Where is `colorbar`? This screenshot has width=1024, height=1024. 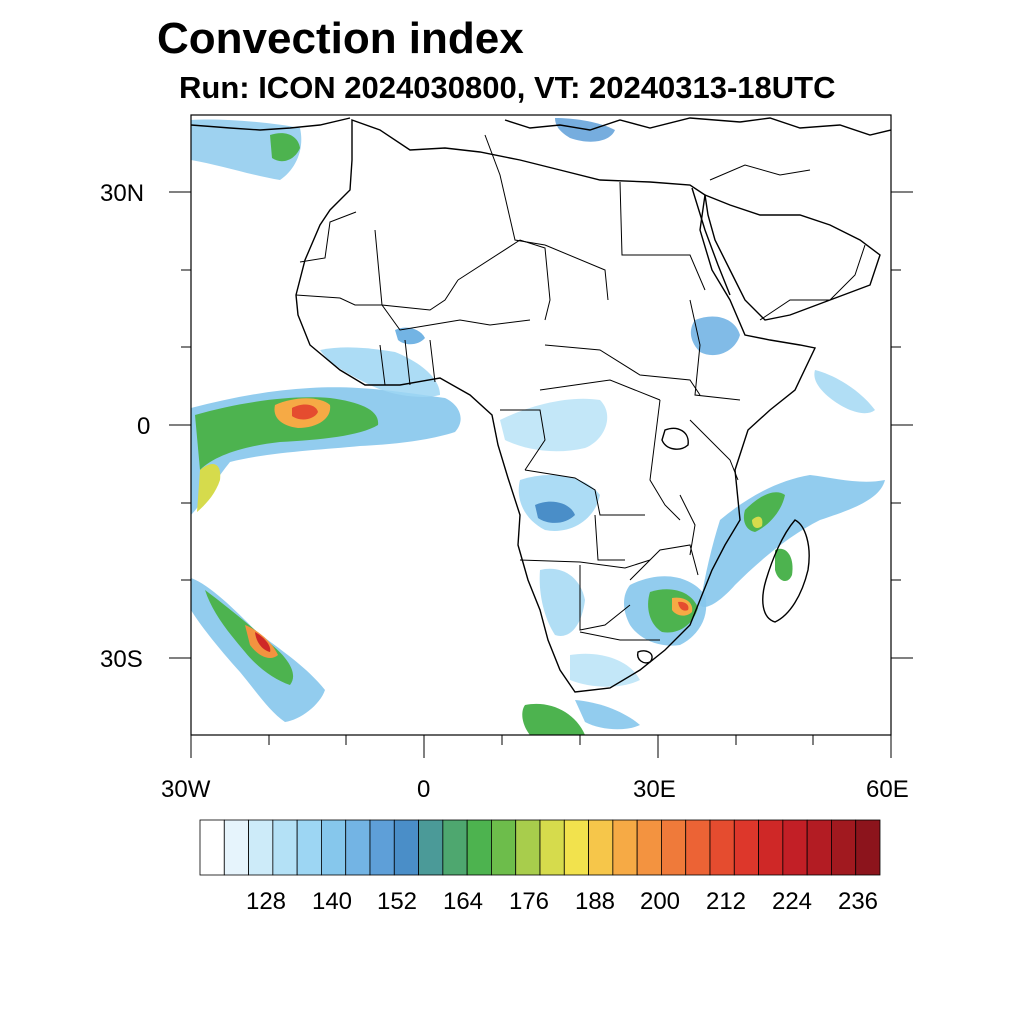 colorbar is located at coordinates (540, 847).